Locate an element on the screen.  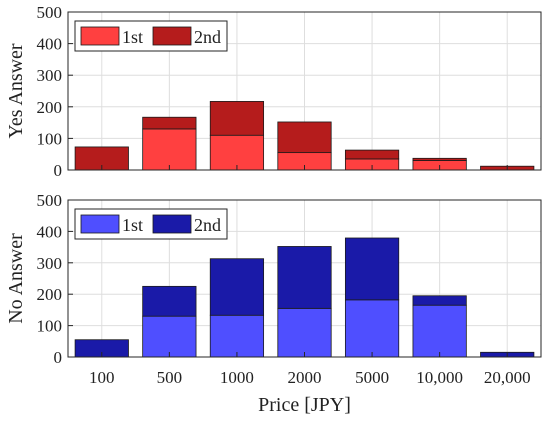
yes-y-tick-label: 300 is located at coordinates (50, 75).